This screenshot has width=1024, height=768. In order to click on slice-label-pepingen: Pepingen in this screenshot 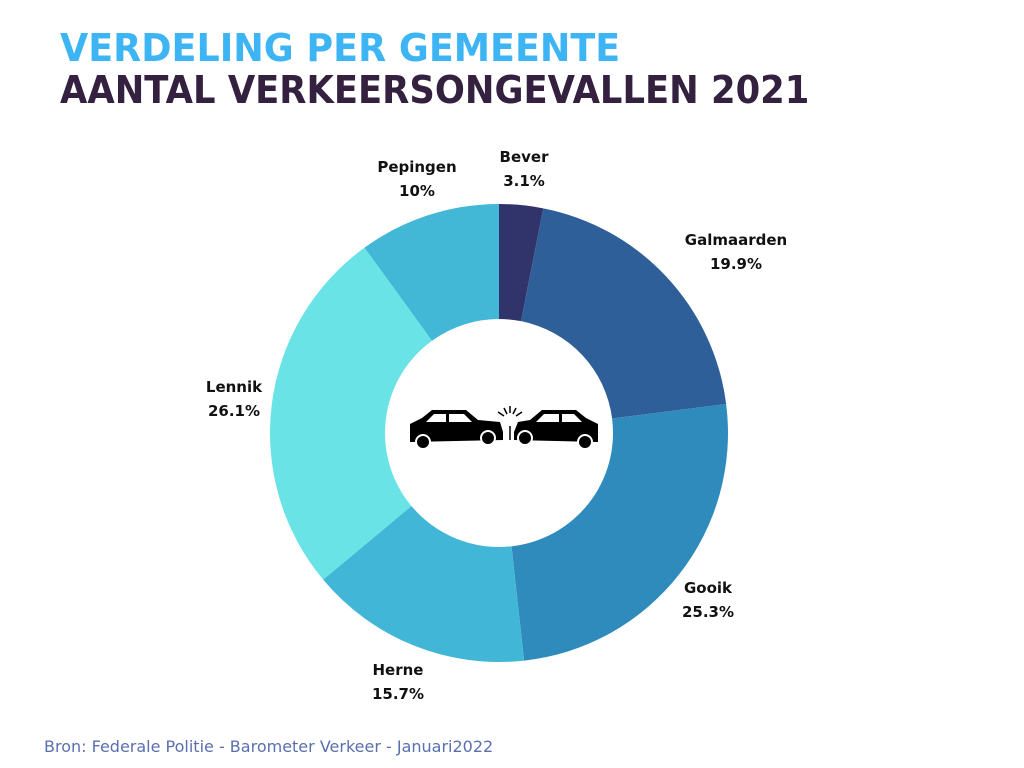, I will do `click(416, 167)`.